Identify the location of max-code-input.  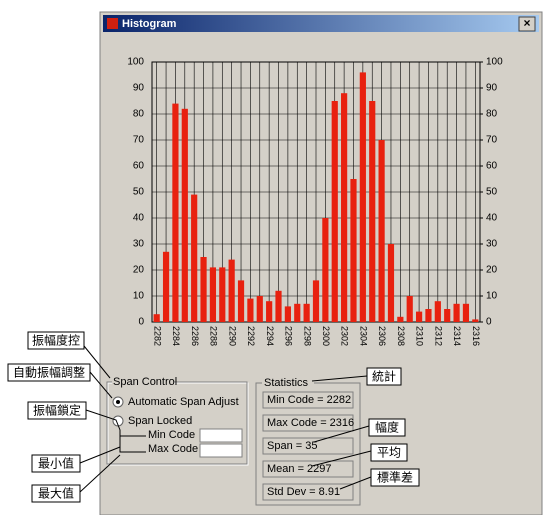
(221, 450).